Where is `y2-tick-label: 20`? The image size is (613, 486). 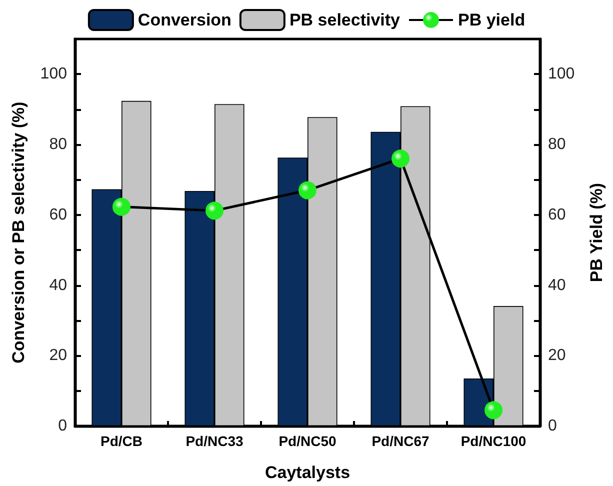
y2-tick-label: 20 is located at coordinates (557, 355).